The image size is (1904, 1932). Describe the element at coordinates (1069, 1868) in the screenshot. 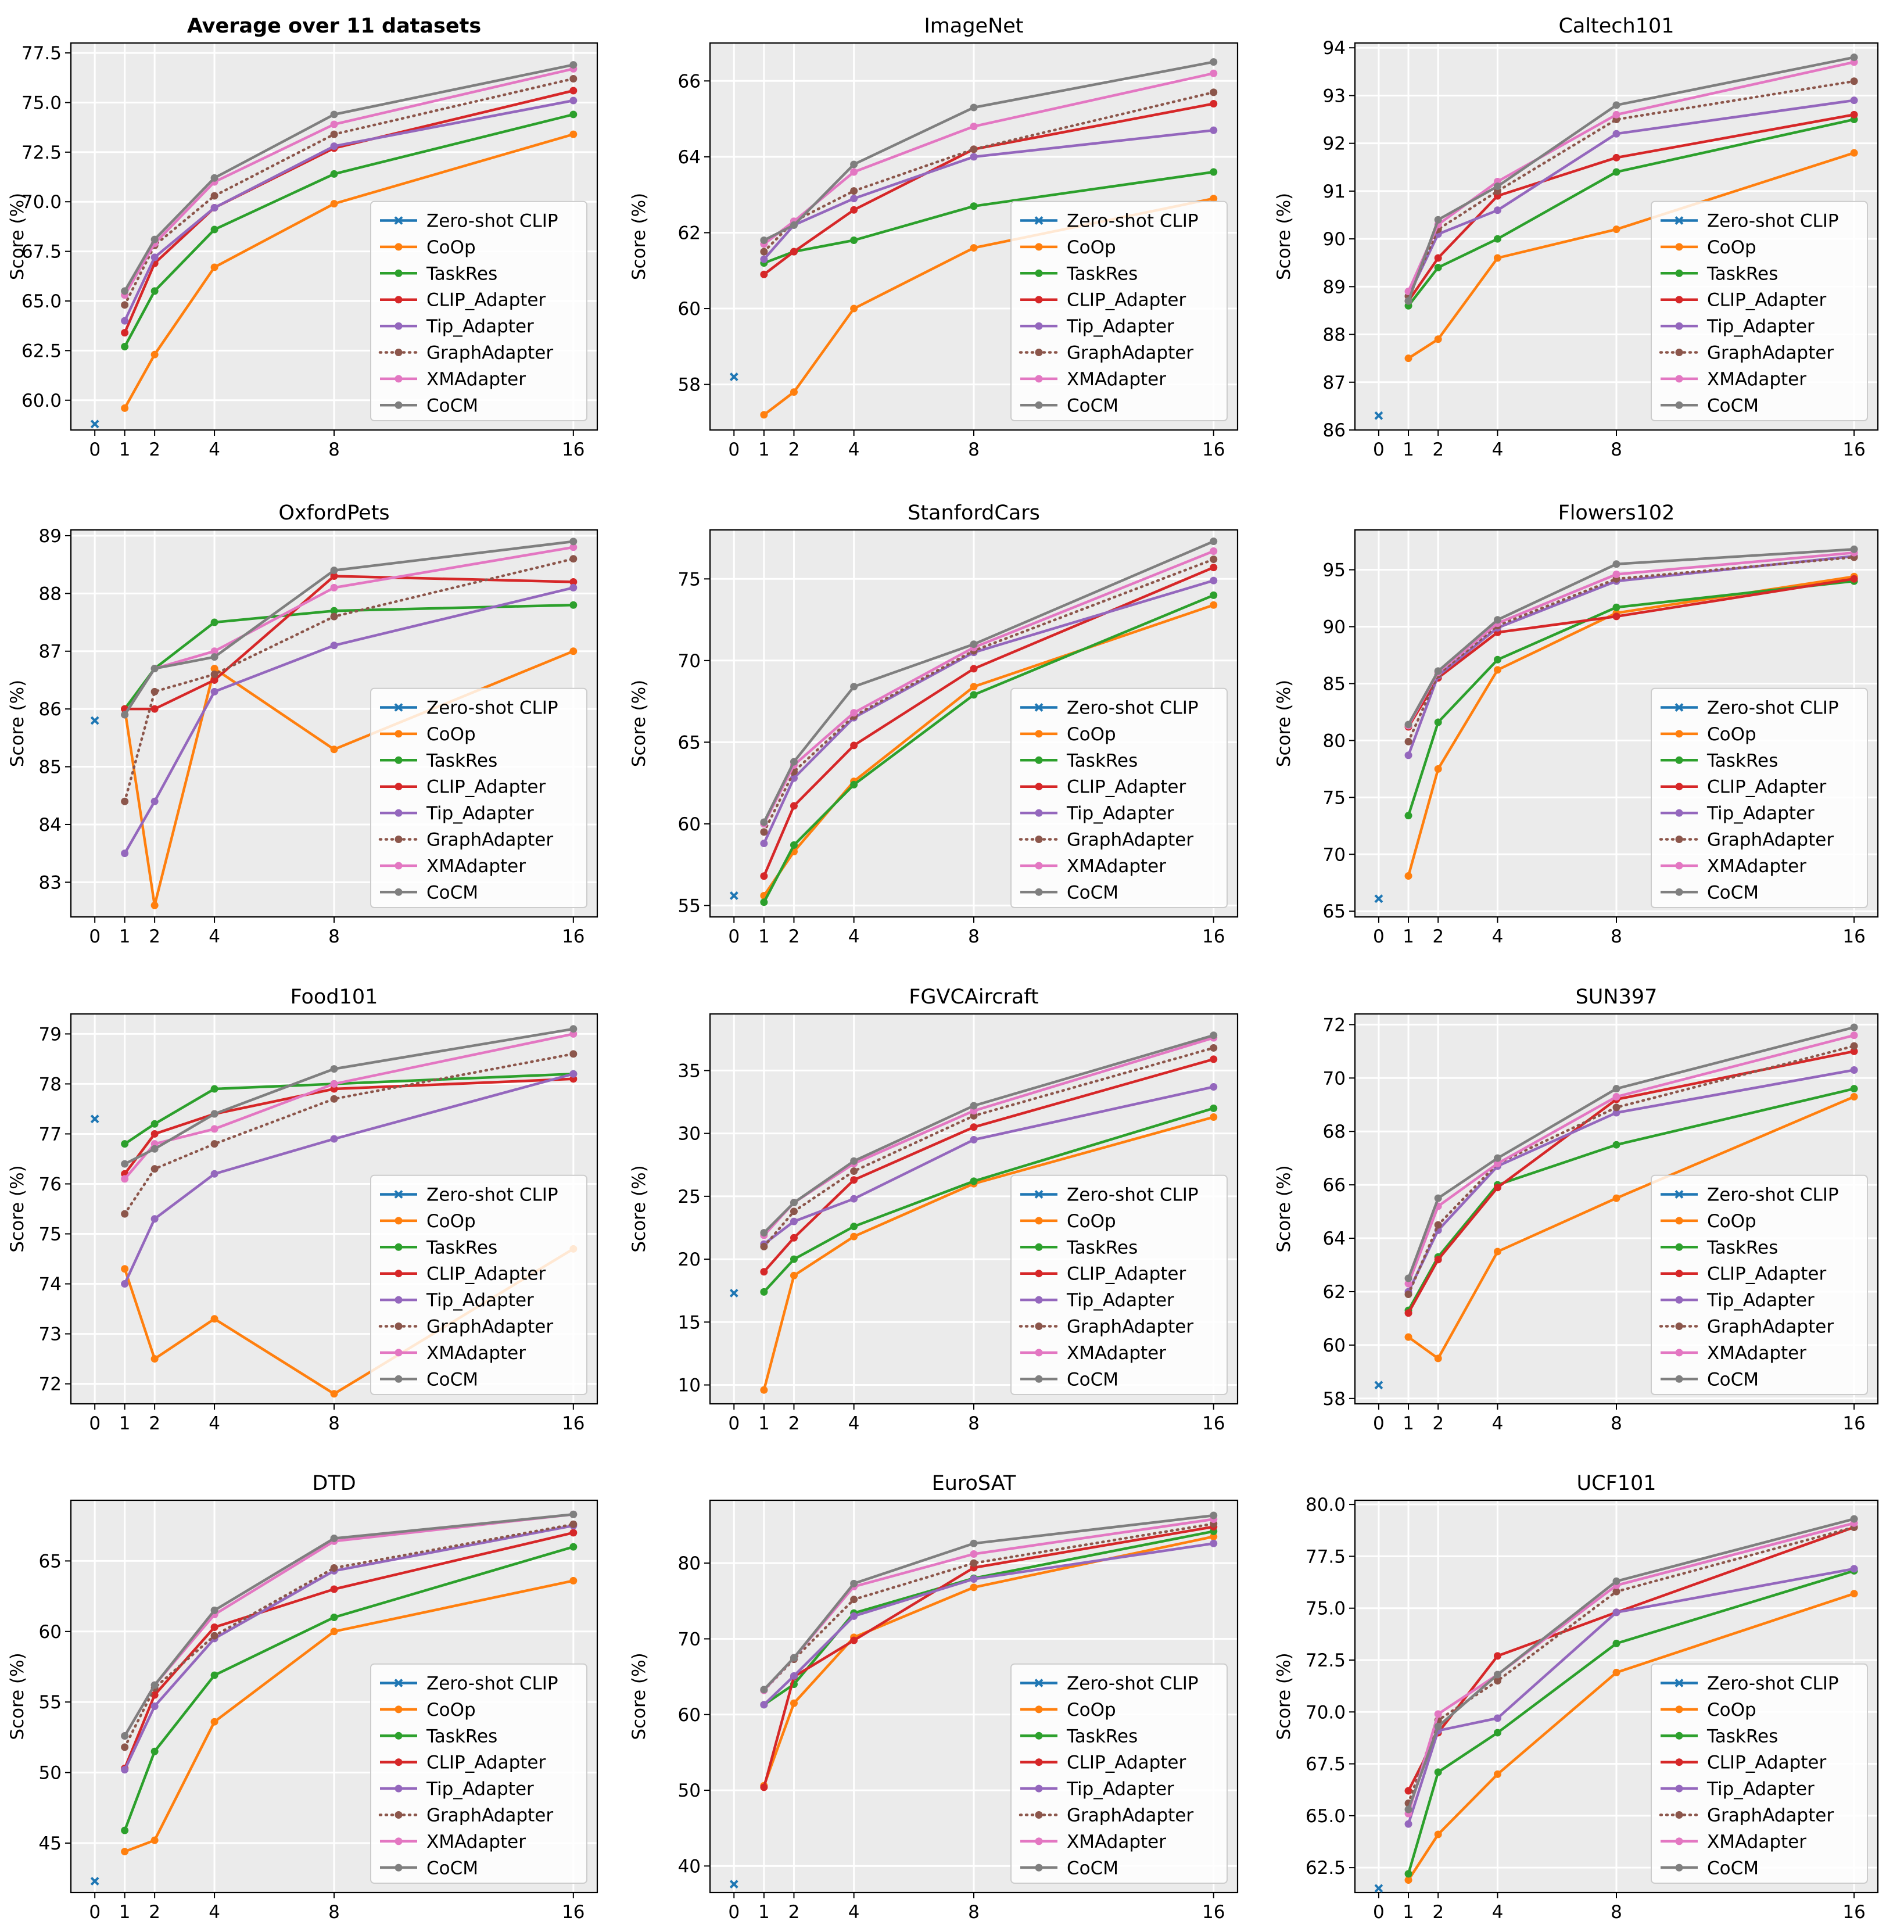

I see `legend-item-cocm: CoCM` at that location.